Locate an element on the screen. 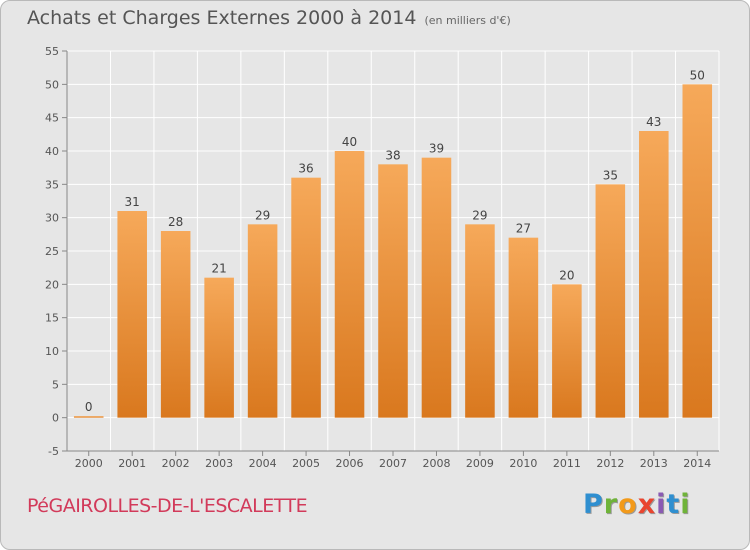 Image resolution: width=750 pixels, height=550 pixels. bar-2010 is located at coordinates (523, 327).